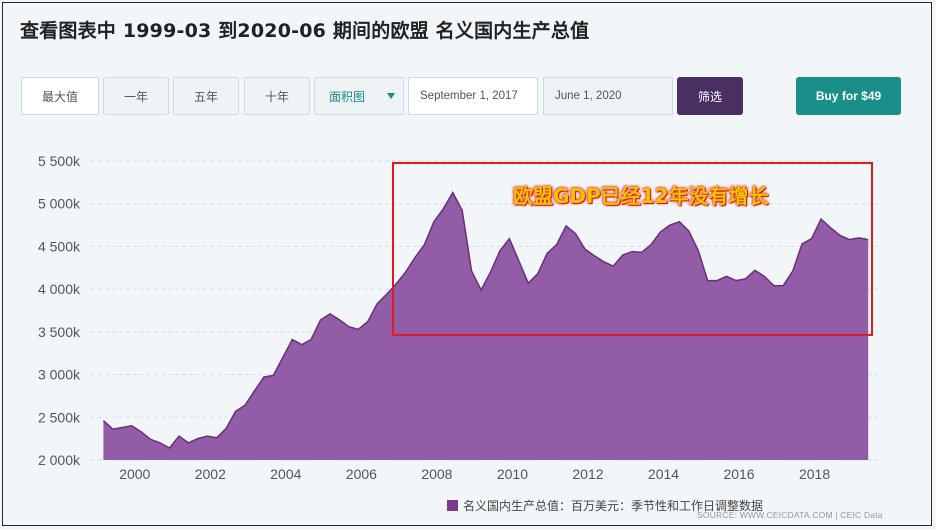  I want to click on filter-button: 筛选, so click(710, 96).